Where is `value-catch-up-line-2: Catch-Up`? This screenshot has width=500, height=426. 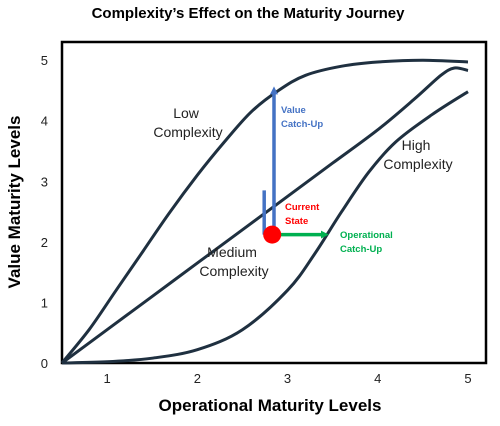
value-catch-up-line-2: Catch-Up is located at coordinates (302, 124).